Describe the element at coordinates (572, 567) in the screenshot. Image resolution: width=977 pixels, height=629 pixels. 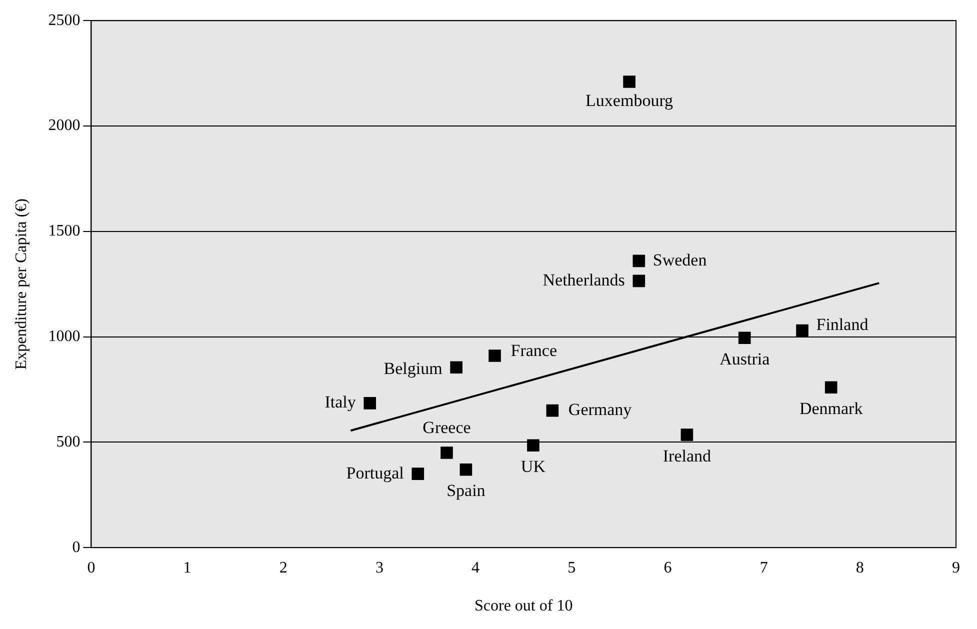
I see `x-tick-label: 5` at that location.